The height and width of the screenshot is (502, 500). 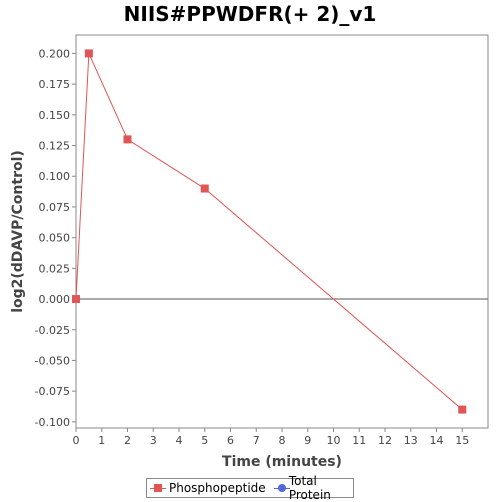 I want to click on x-tick-label: 9, so click(x=307, y=440).